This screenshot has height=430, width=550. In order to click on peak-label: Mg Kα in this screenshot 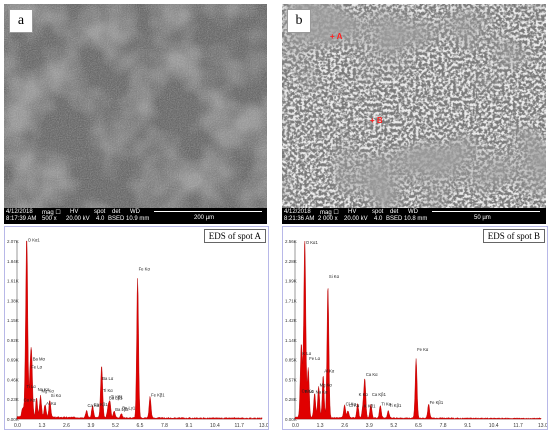, I will do `click(48, 391)`.